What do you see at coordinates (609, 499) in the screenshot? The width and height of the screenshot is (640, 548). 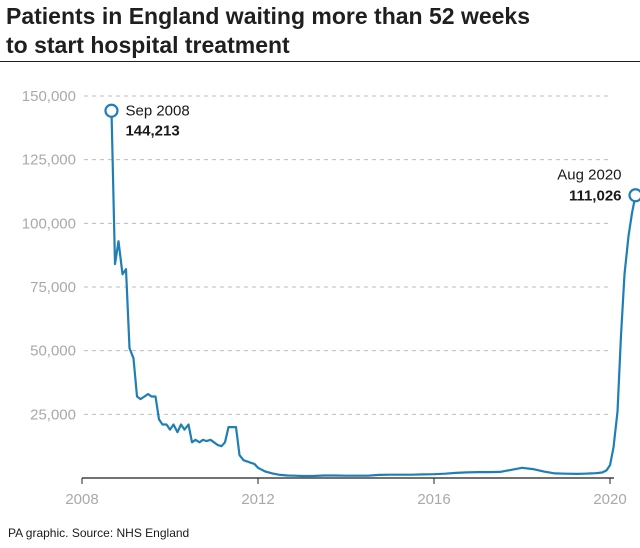 I see `x-tick-label: 2020` at bounding box center [609, 499].